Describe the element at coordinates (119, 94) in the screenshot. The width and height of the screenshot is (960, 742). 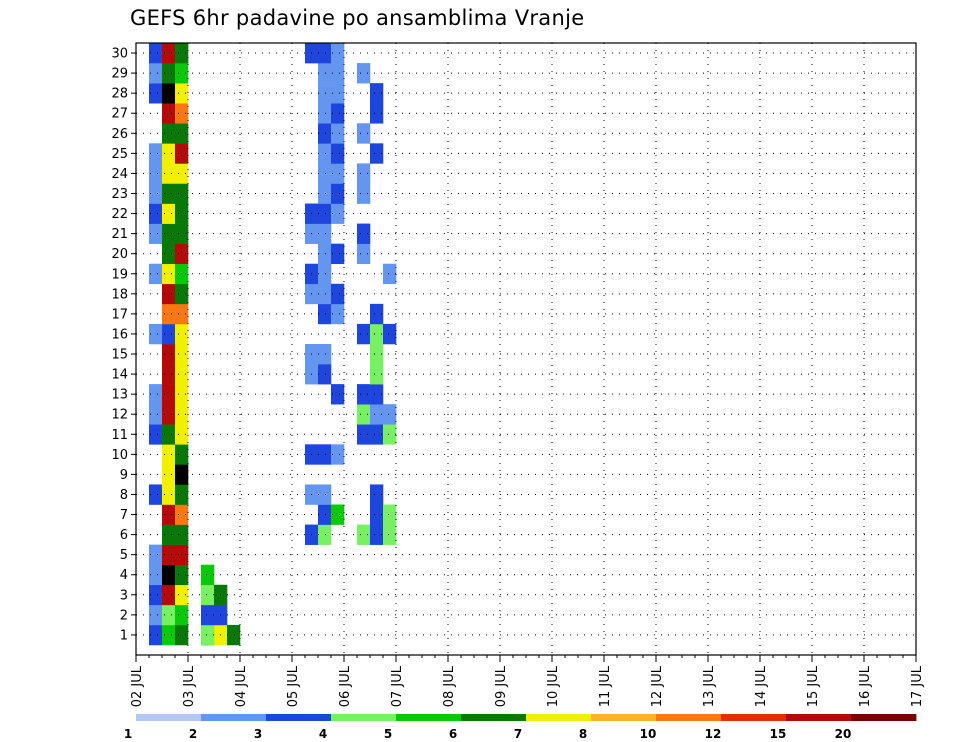
I see `y-tick-label: 28` at that location.